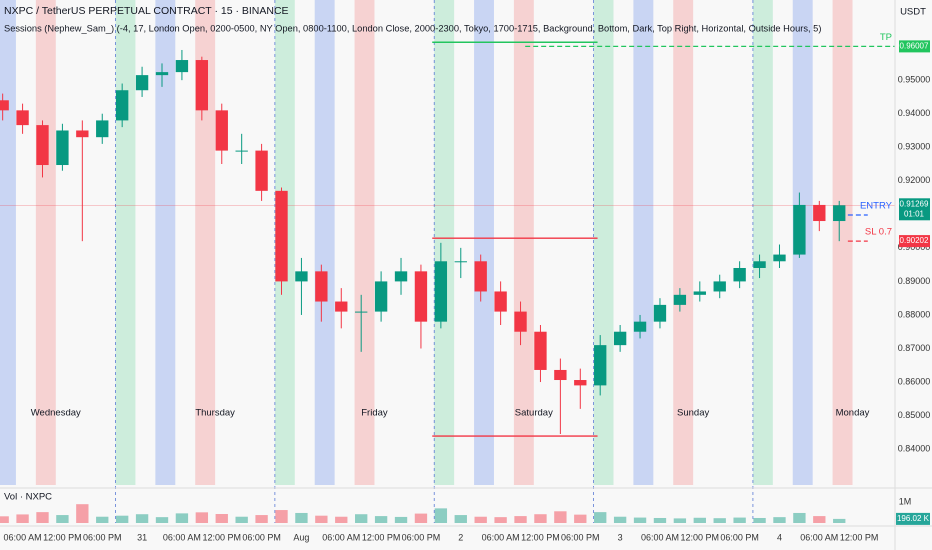 The width and height of the screenshot is (932, 550). Describe the element at coordinates (142, 537) in the screenshot. I see `x-tick-label: 31` at that location.